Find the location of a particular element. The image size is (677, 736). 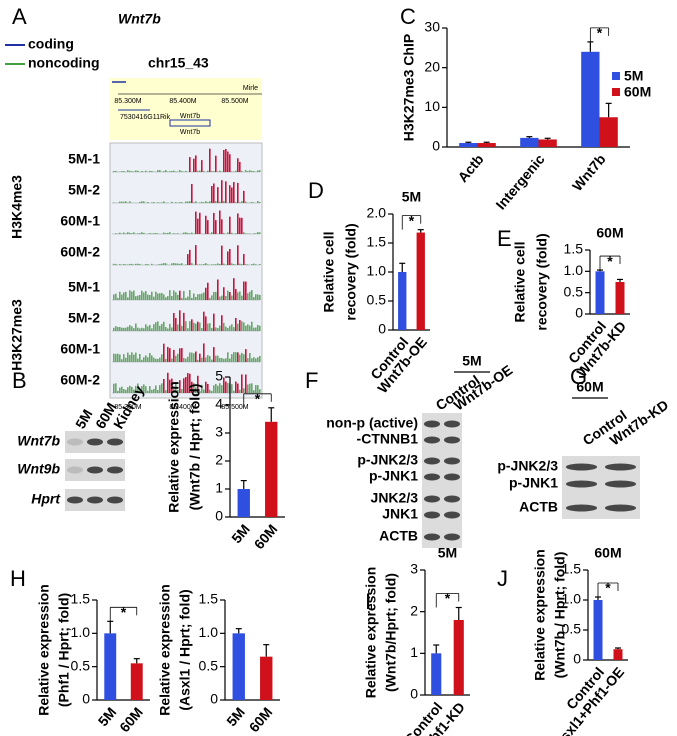

coordinate: 85.500M is located at coordinates (234, 101).